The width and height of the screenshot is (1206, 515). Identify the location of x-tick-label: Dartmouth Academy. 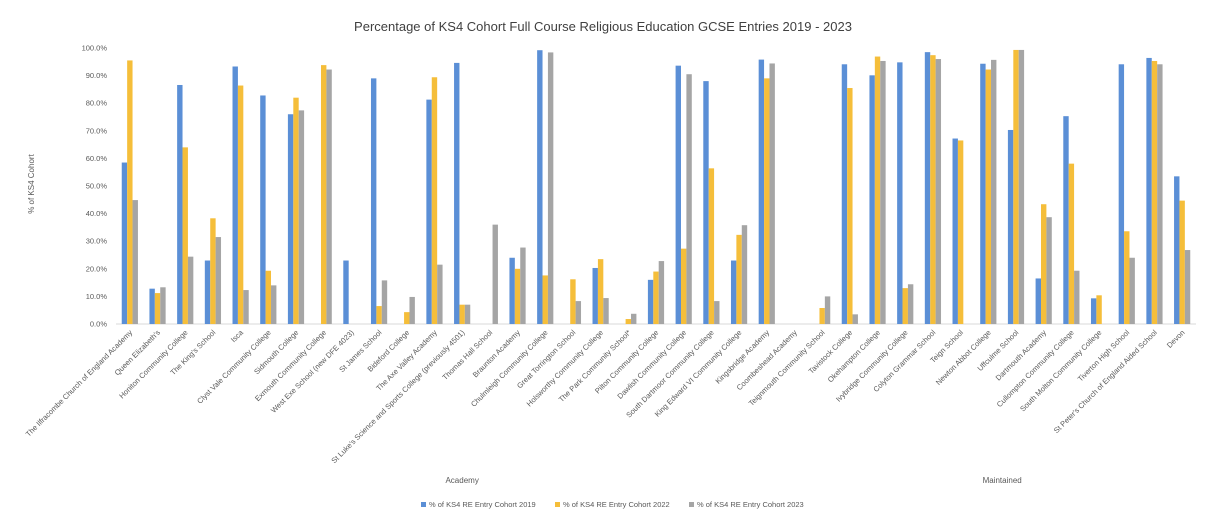
(1021, 355).